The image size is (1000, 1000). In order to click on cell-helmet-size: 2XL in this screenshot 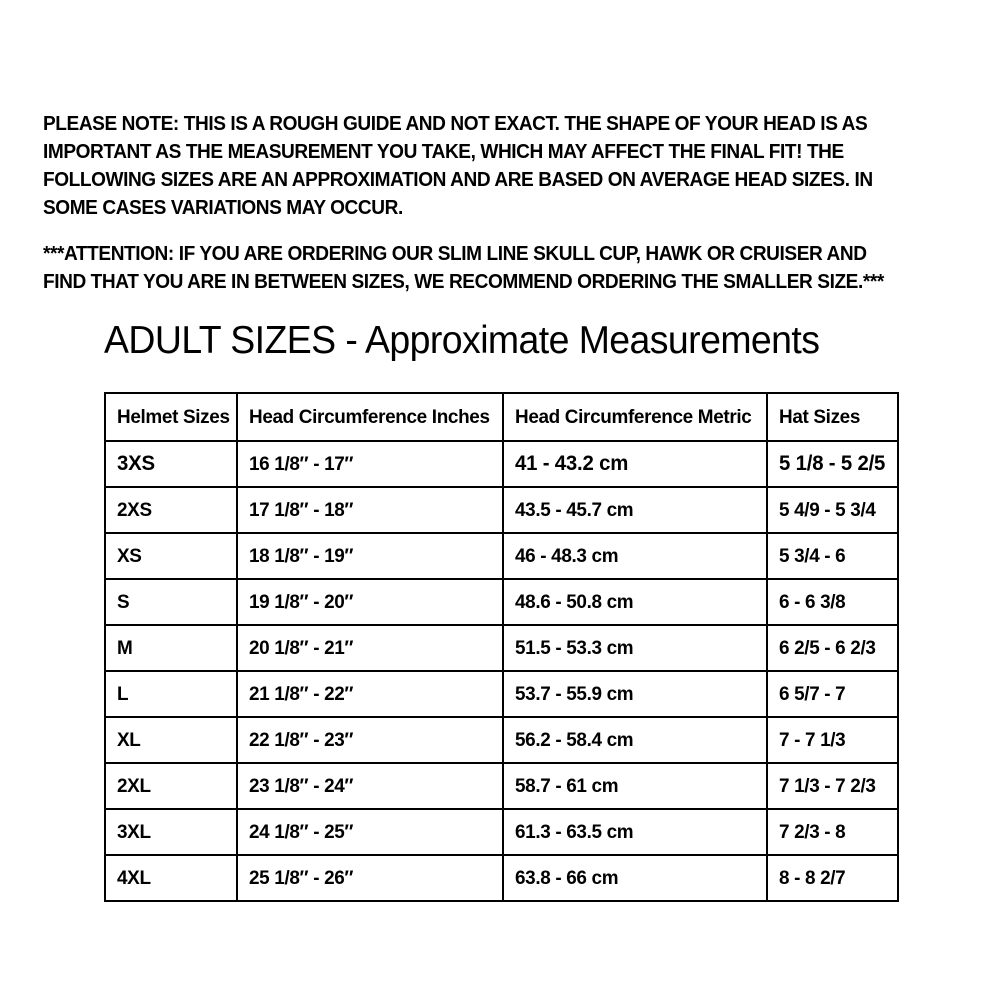, I will do `click(171, 786)`.